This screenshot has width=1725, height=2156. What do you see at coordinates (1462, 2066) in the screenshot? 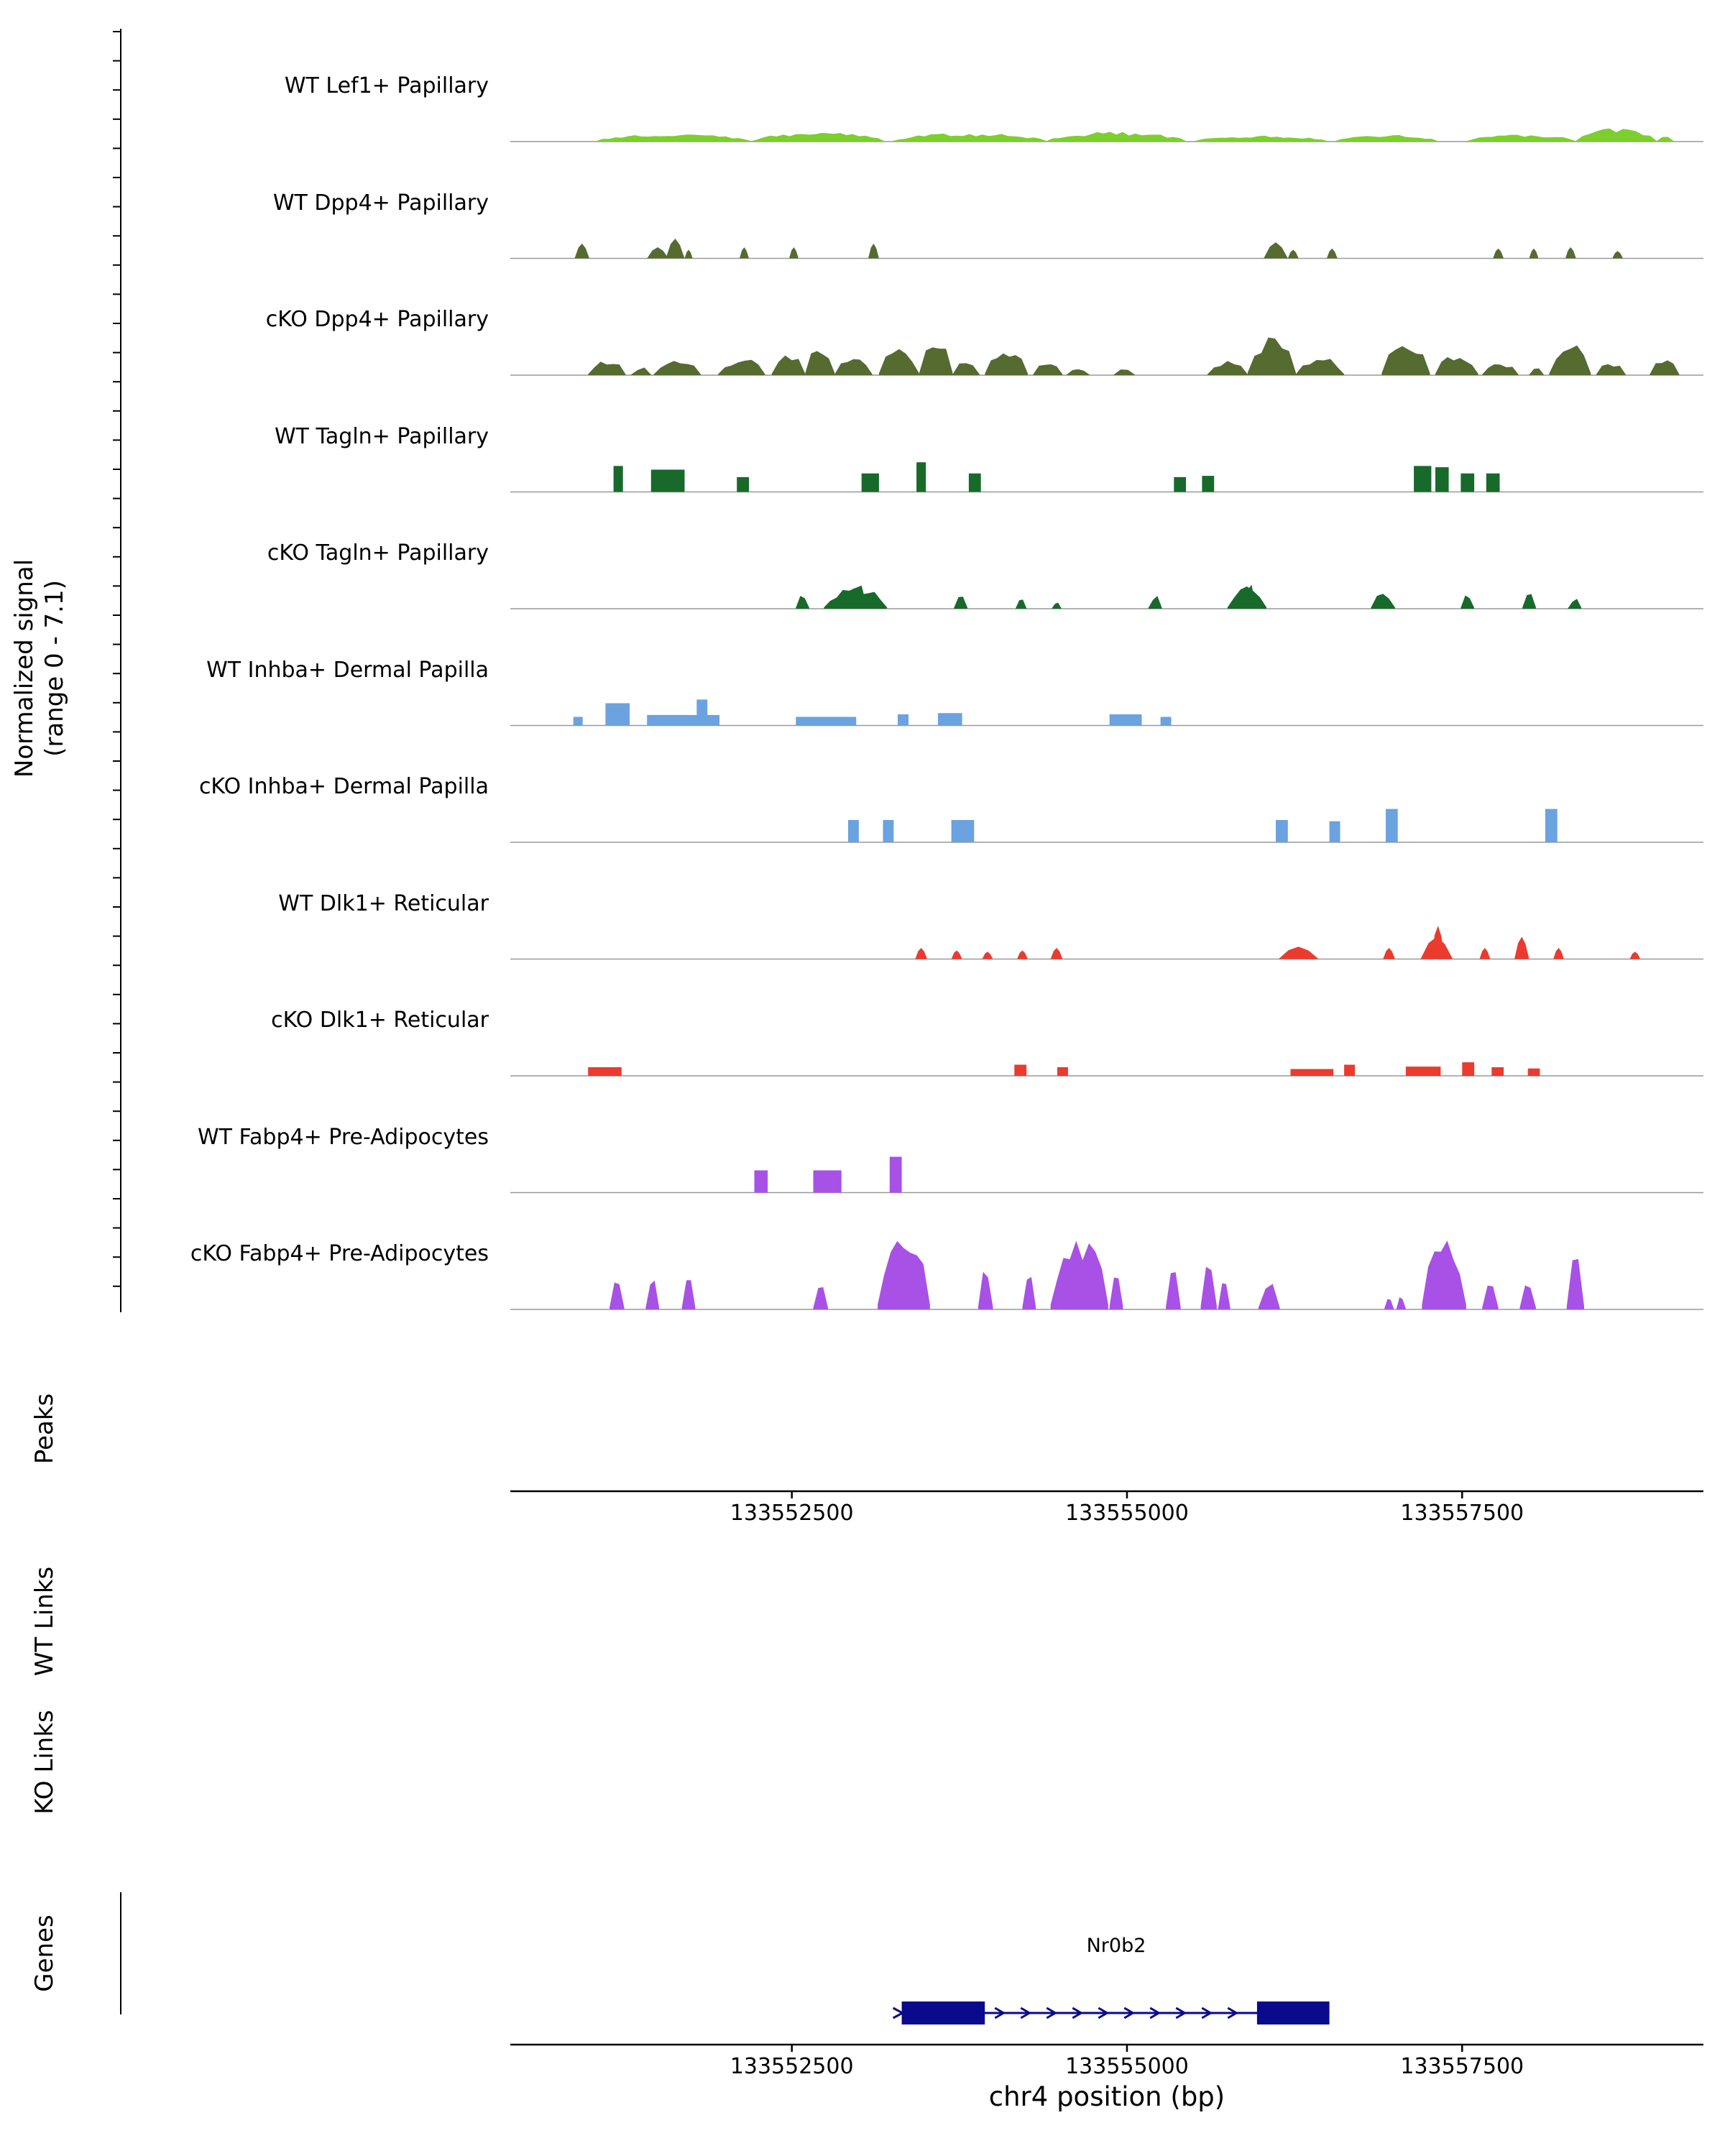
I see `x-axis-tick-label: 133557500` at bounding box center [1462, 2066].